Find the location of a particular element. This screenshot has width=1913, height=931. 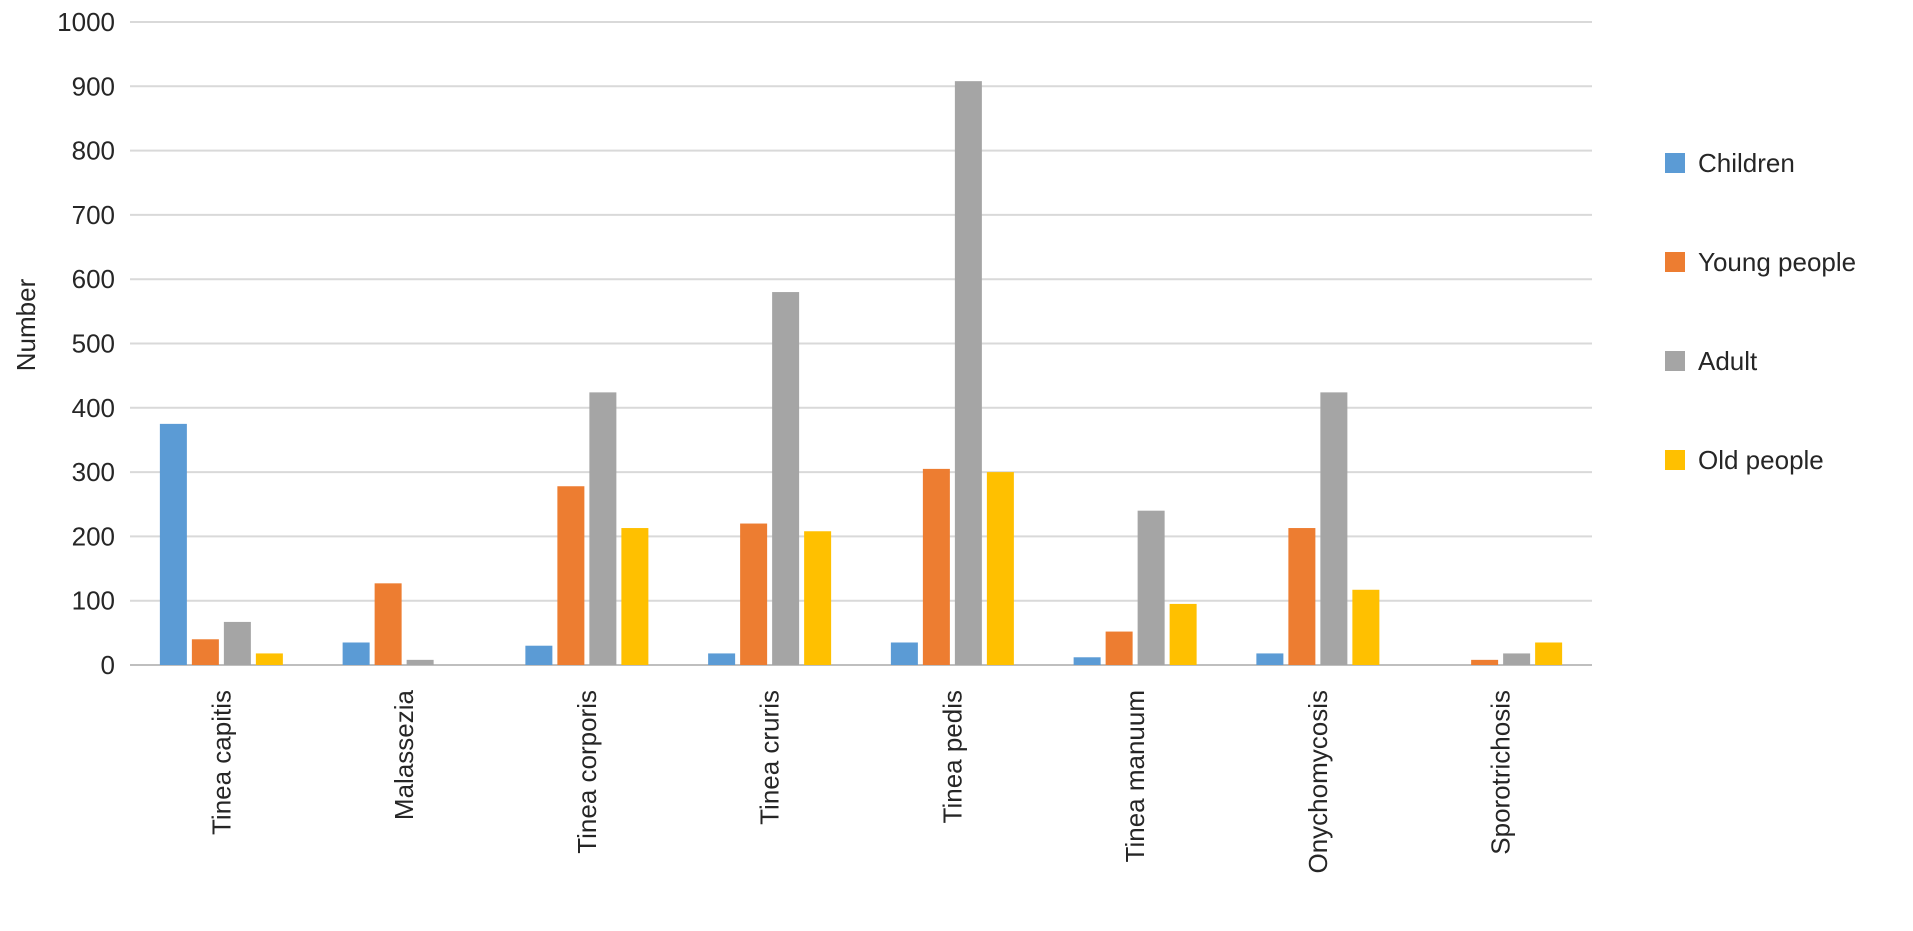

legend-label: Young people is located at coordinates (1777, 262).